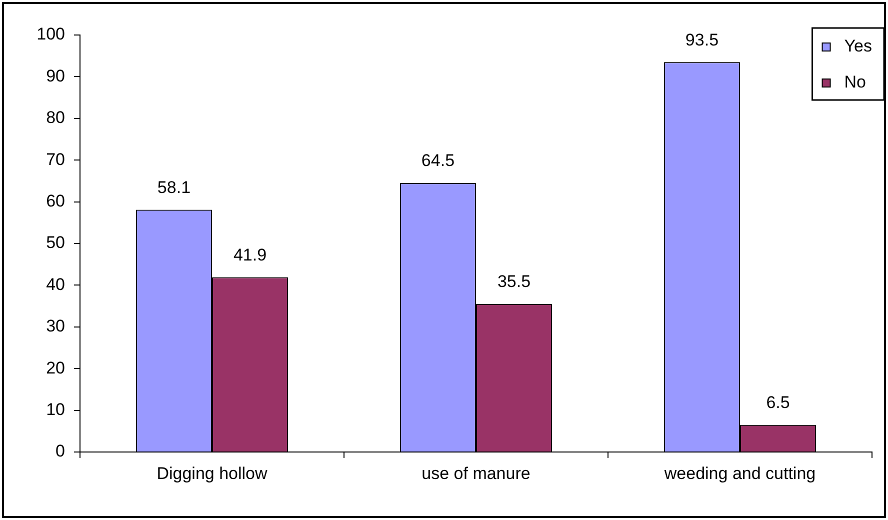  What do you see at coordinates (55, 118) in the screenshot?
I see `y-tick-label: 80` at bounding box center [55, 118].